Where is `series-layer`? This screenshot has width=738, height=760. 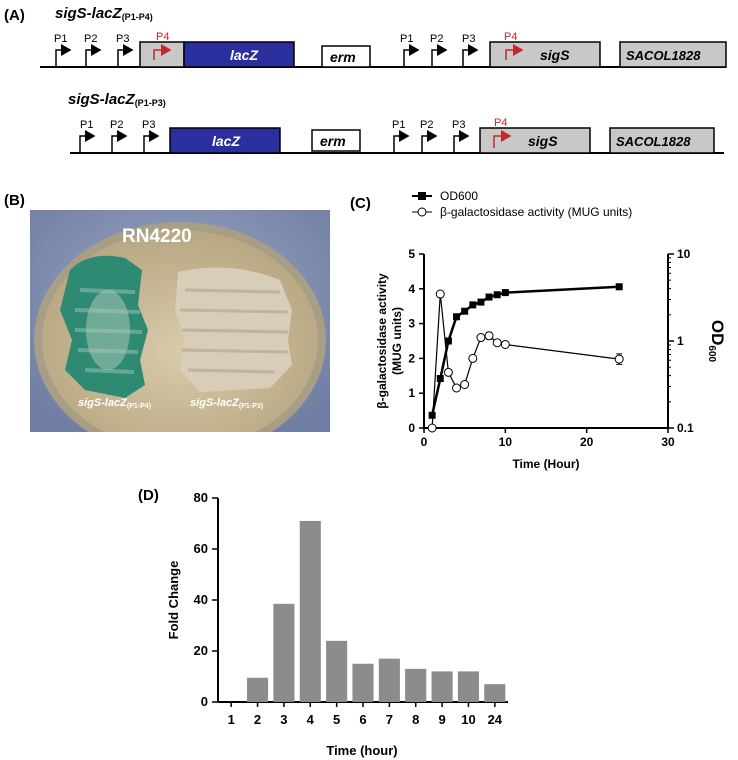 series-layer is located at coordinates (525, 358).